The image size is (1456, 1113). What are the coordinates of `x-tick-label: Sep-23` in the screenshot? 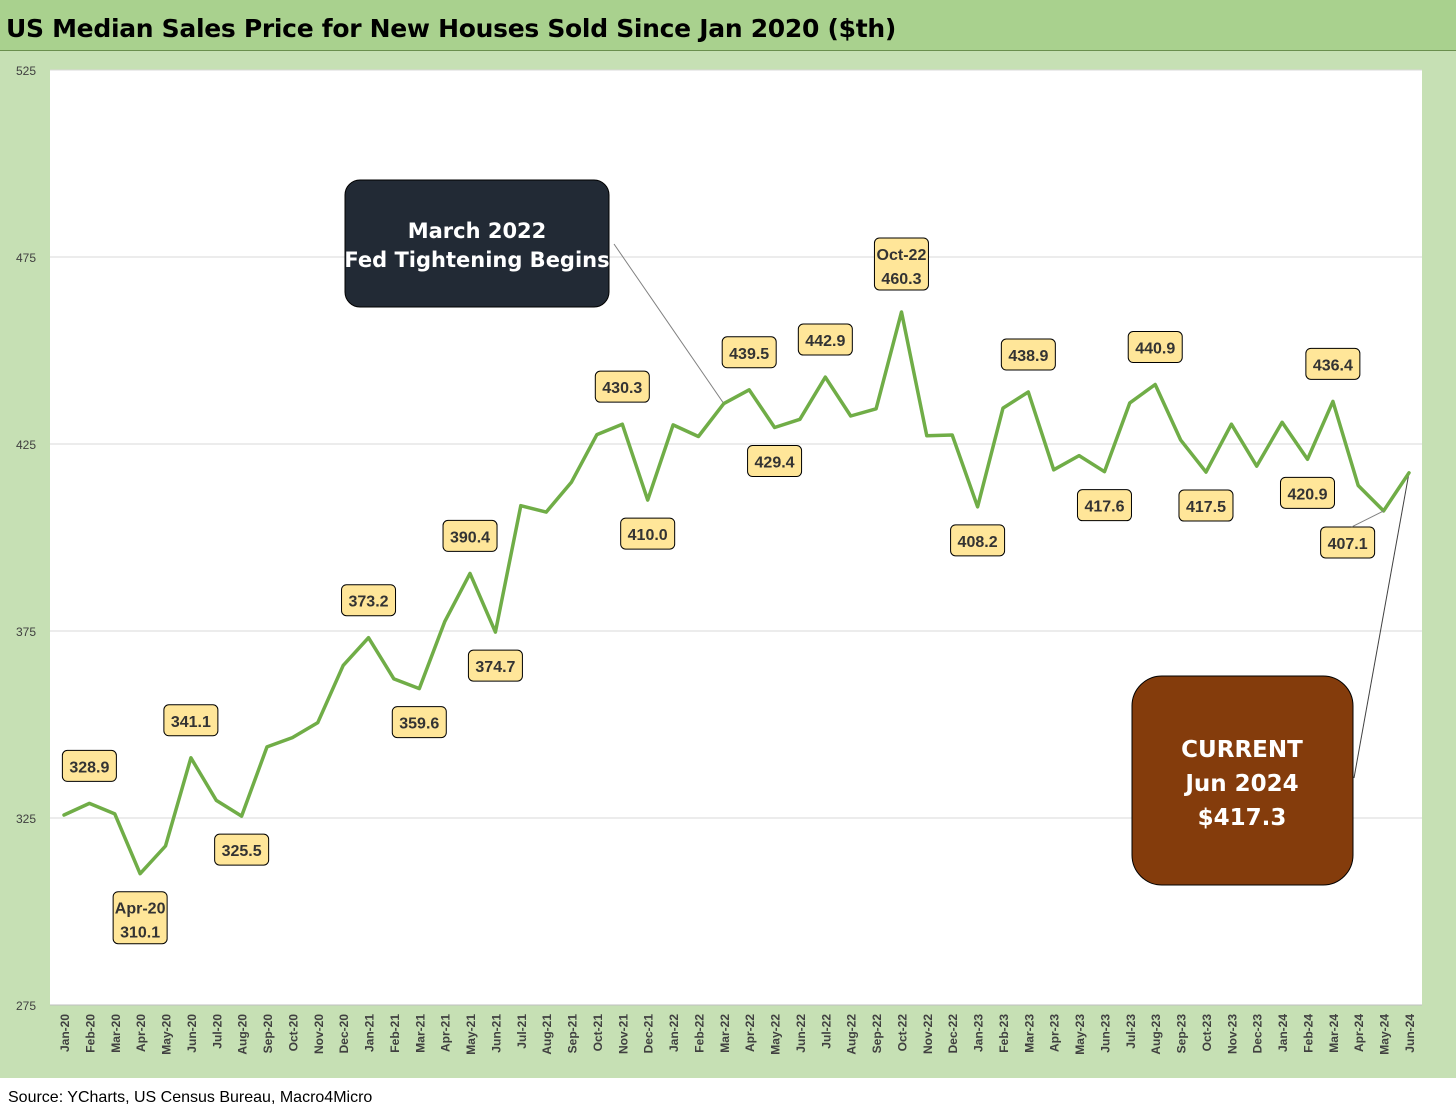 It's located at (1182, 1034).